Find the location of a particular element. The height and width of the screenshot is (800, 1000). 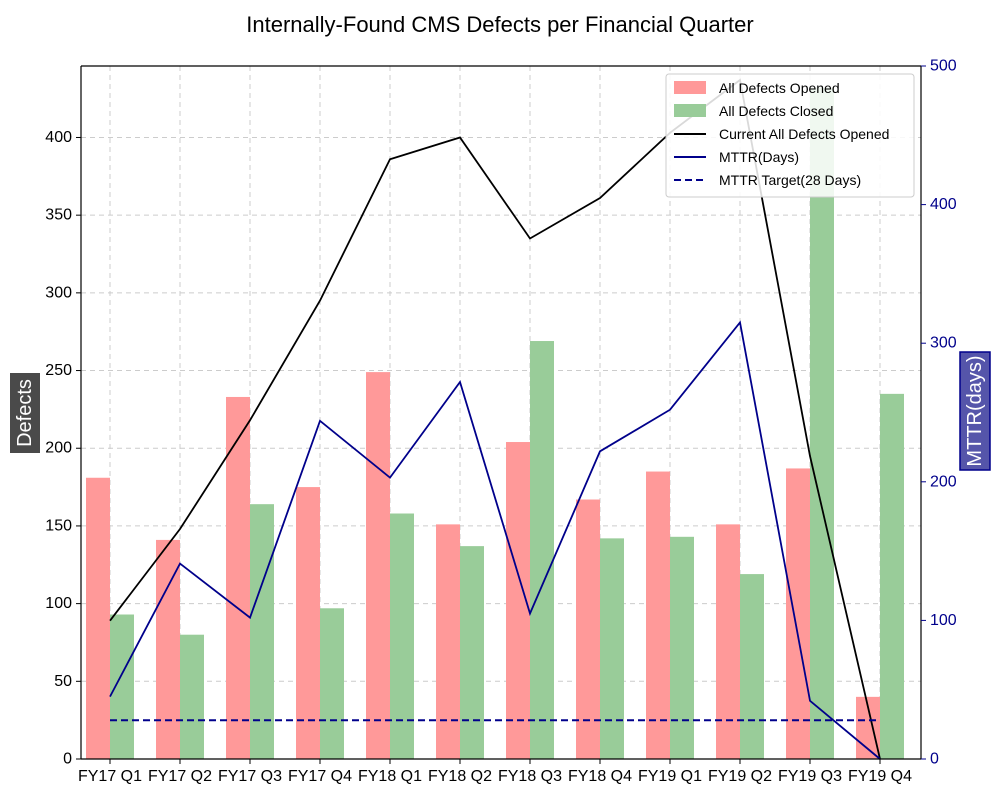

y-tick-label: 400 is located at coordinates (58, 137).